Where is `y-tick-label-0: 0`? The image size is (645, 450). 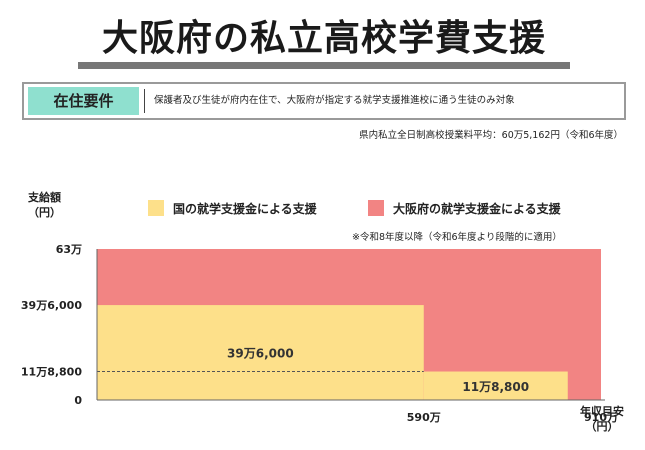 y-tick-label-0: 0 is located at coordinates (78, 400).